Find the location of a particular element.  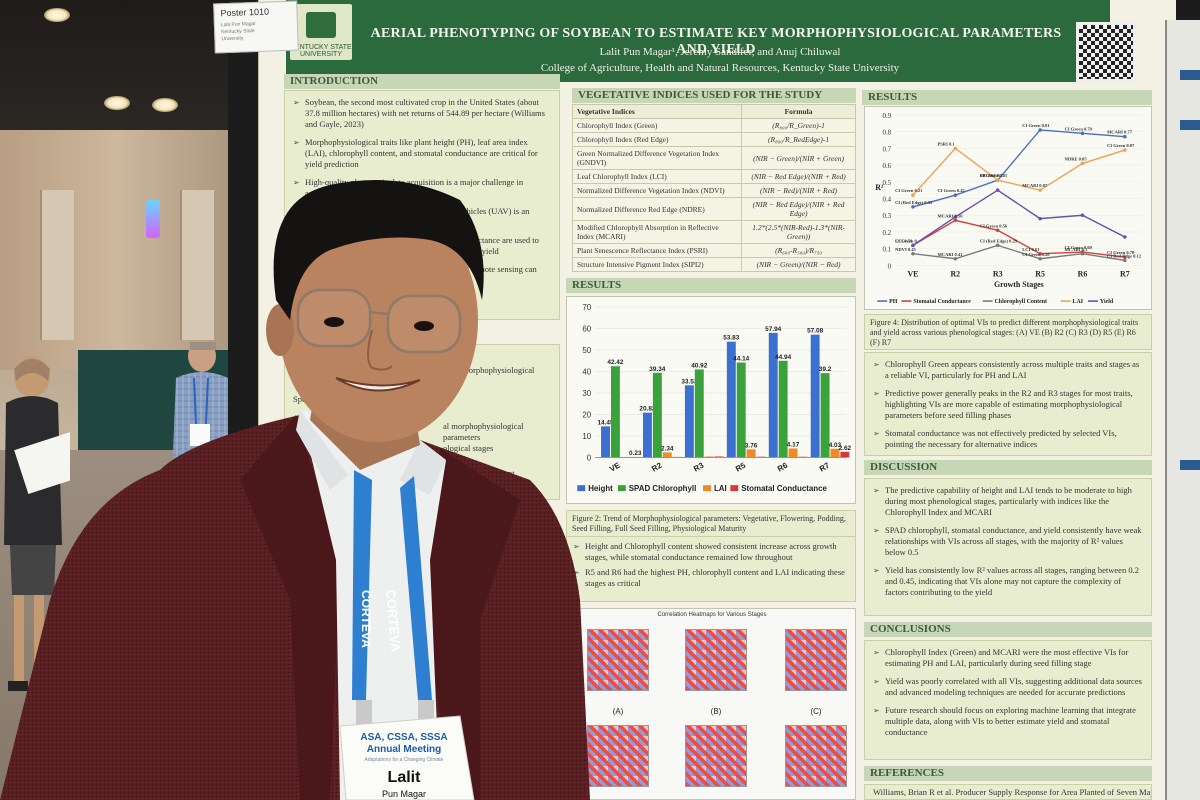

line-series-chlorophyll-content is located at coordinates (1018, 253).